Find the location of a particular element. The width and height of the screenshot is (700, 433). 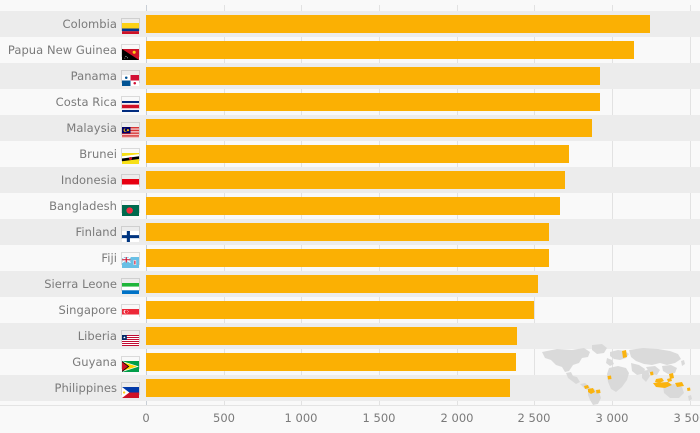

category-label-group: Brunei is located at coordinates (71, 154).